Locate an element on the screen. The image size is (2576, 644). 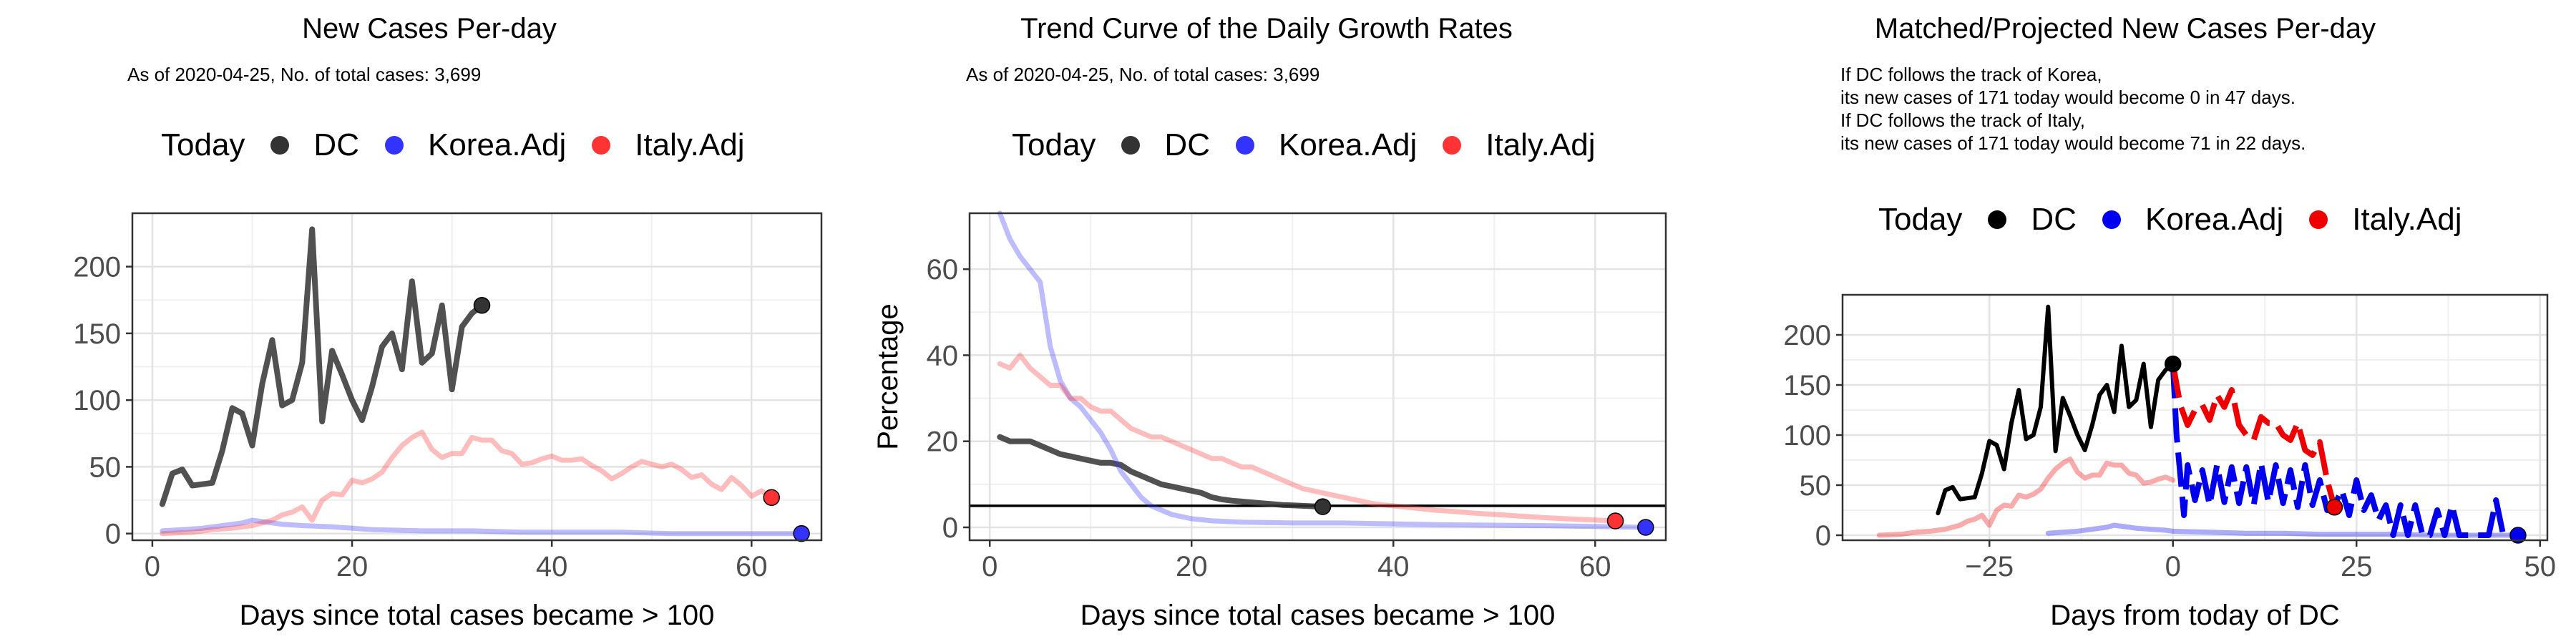
y-tick-label: 60 is located at coordinates (943, 270).